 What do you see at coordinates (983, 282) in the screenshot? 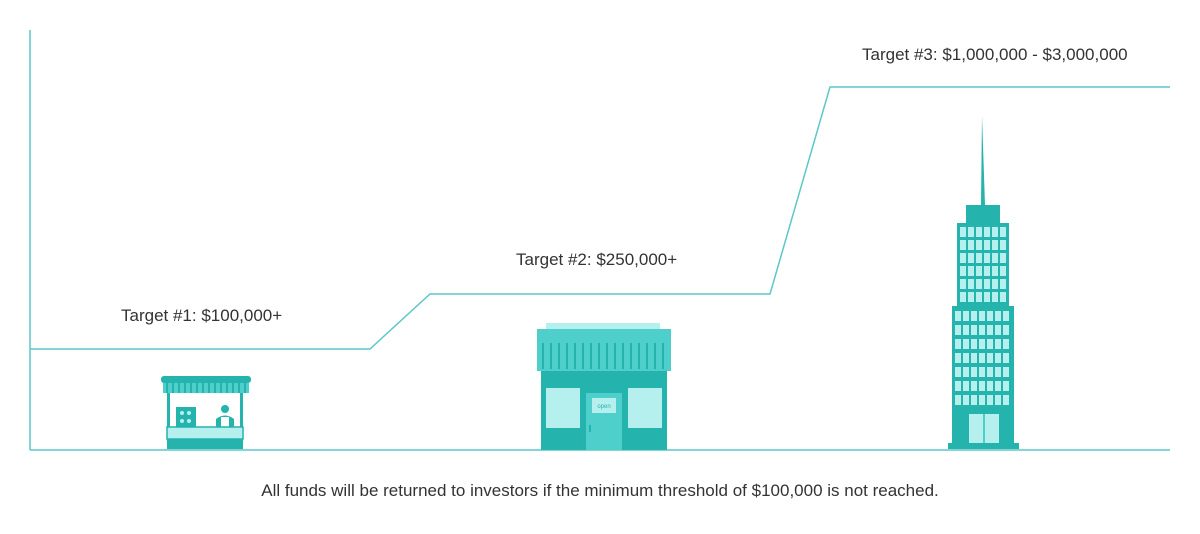
I see `skyscraper-icon` at bounding box center [983, 282].